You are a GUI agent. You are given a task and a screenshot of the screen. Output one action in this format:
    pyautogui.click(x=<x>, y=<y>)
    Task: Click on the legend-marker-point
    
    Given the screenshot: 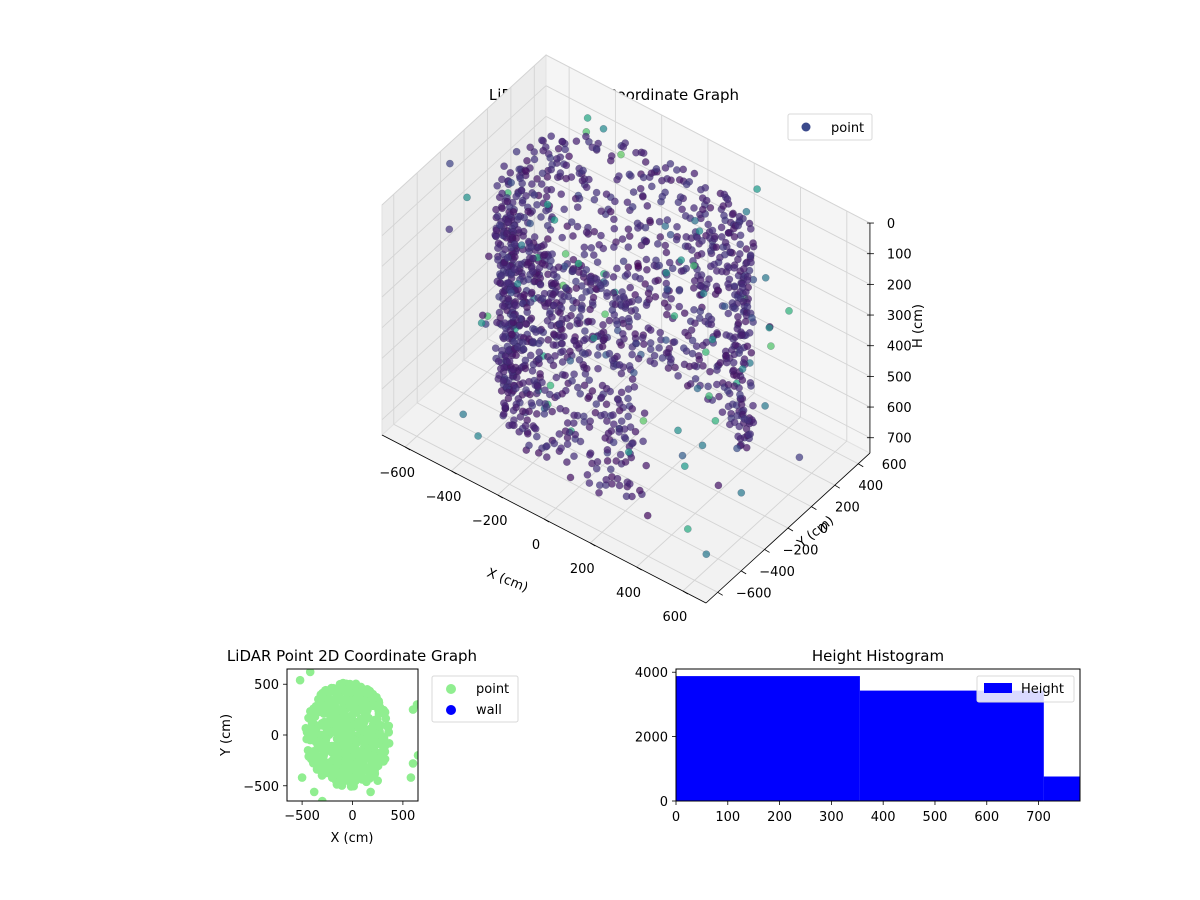 What is the action you would take?
    pyautogui.click(x=451, y=689)
    